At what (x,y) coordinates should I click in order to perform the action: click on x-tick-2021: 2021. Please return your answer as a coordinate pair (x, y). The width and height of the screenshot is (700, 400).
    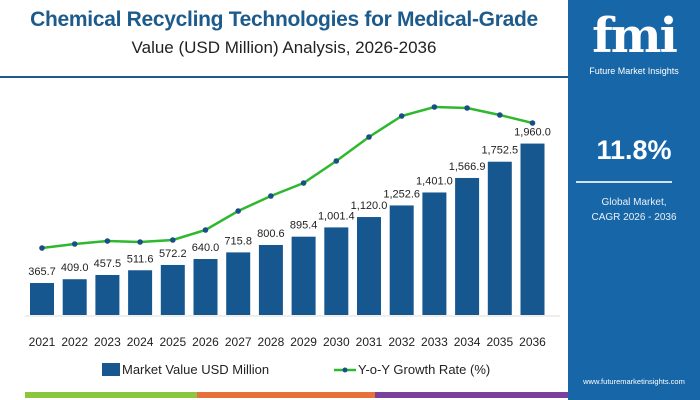
    Looking at the image, I should click on (42, 342).